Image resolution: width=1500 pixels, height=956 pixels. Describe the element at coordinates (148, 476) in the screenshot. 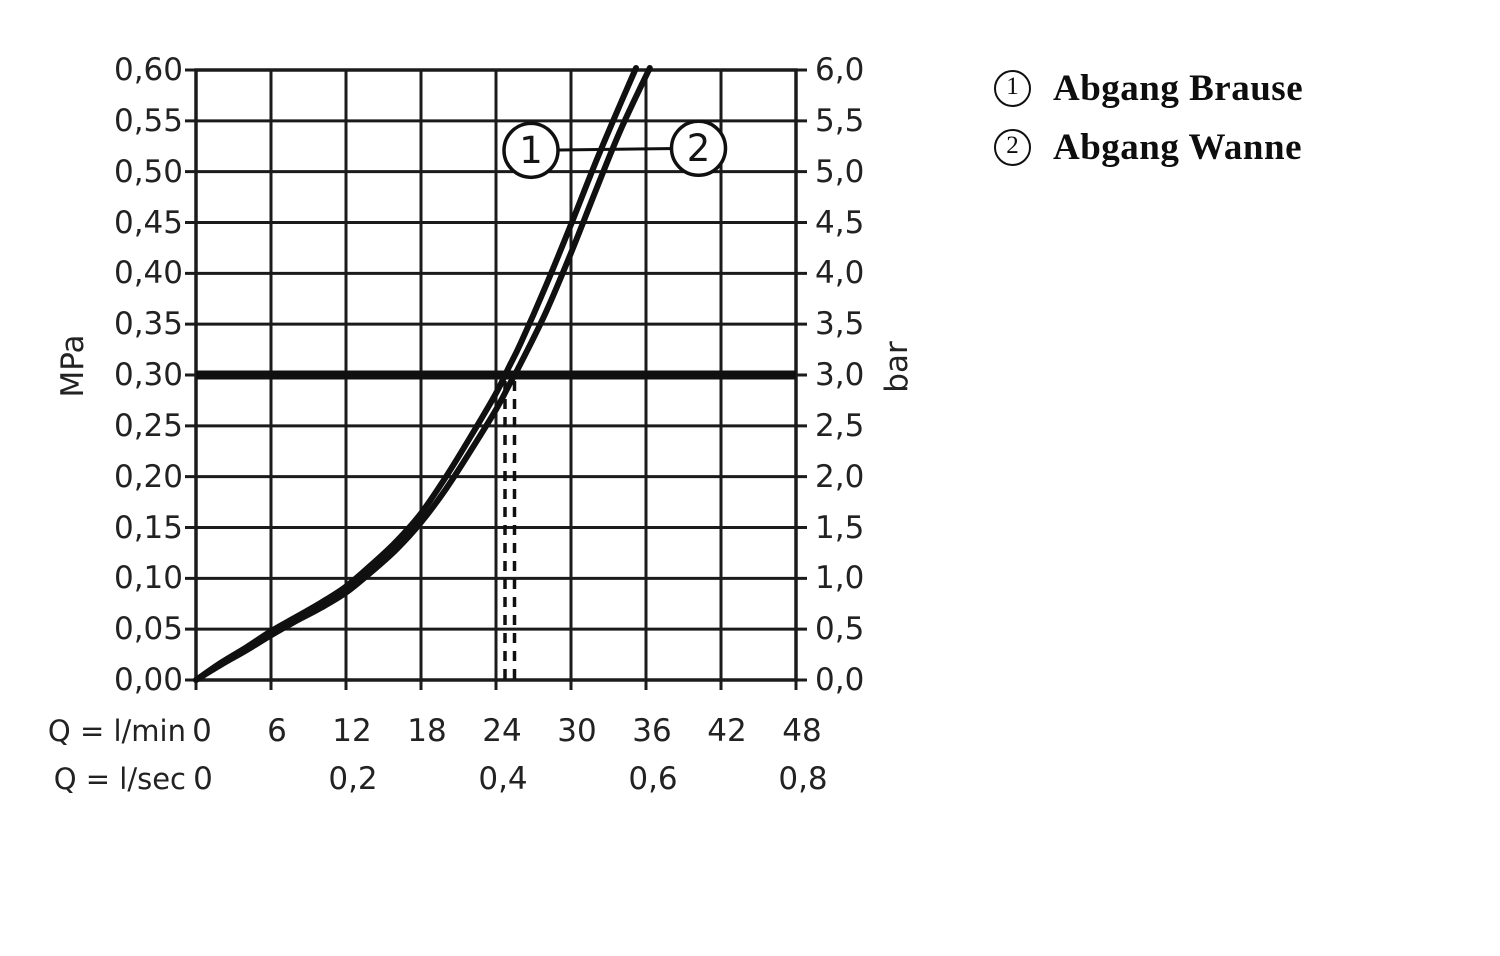

I see `left-tick-label: 0,20` at that location.